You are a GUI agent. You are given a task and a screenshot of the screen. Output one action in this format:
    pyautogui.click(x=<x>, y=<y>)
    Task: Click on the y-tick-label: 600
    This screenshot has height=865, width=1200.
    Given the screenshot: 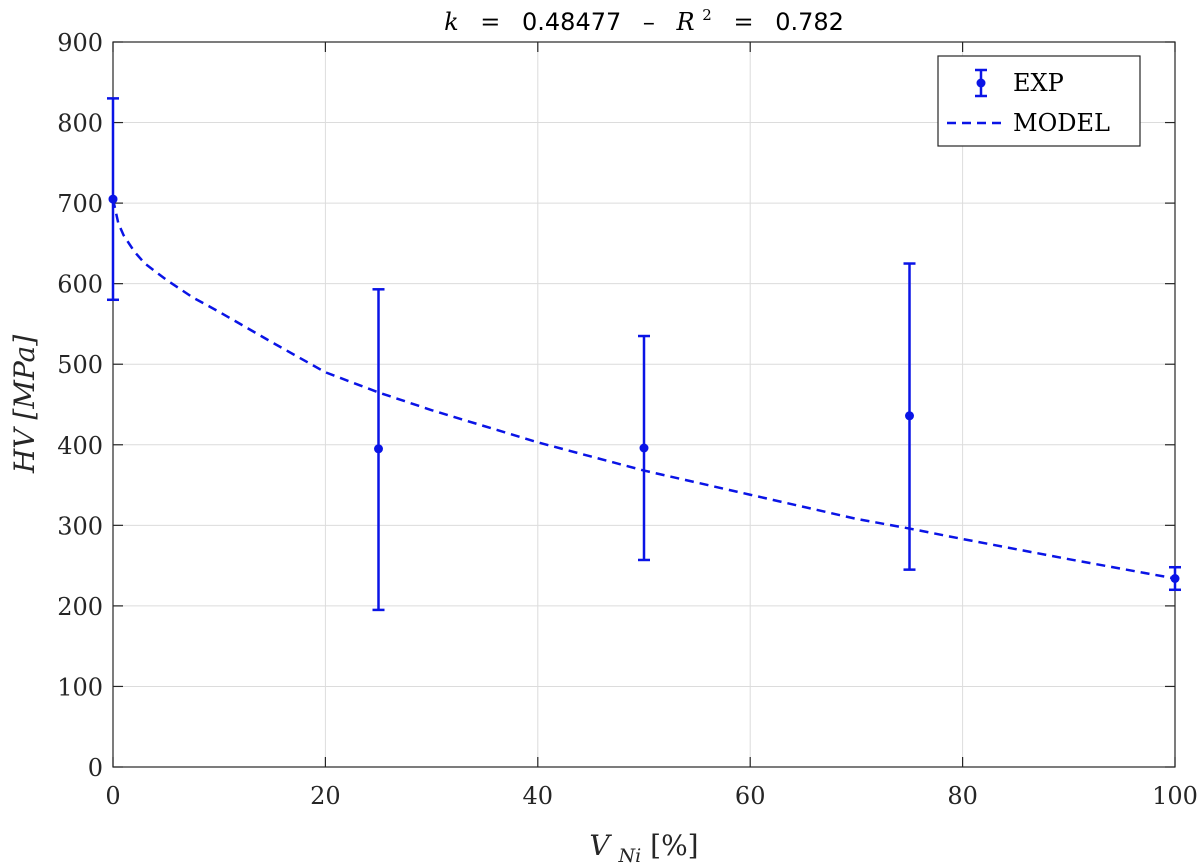 What is the action you would take?
    pyautogui.click(x=80, y=285)
    